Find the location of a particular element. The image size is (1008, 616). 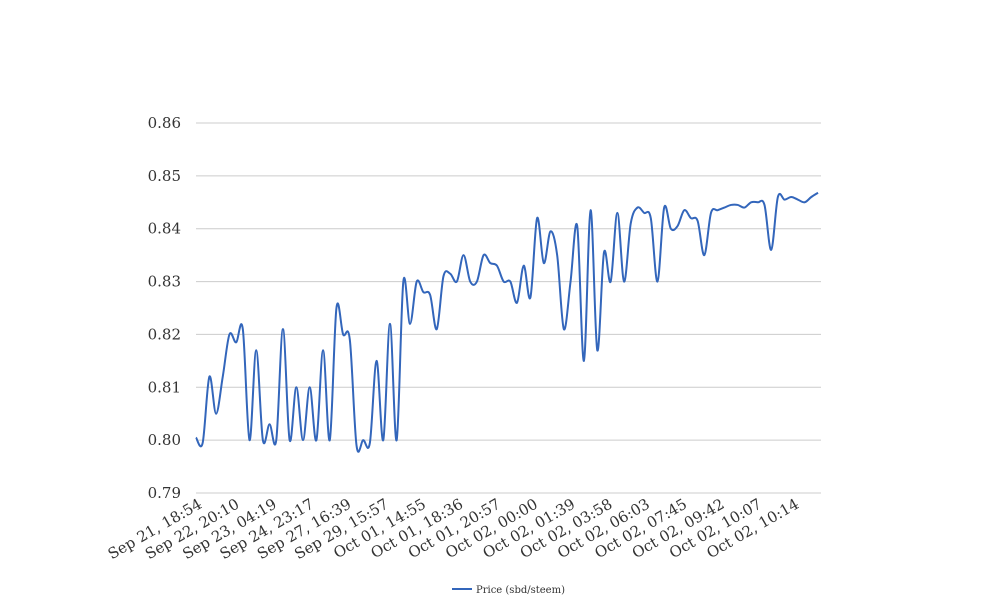

y-tick-label: 0.85 is located at coordinates (164, 176).